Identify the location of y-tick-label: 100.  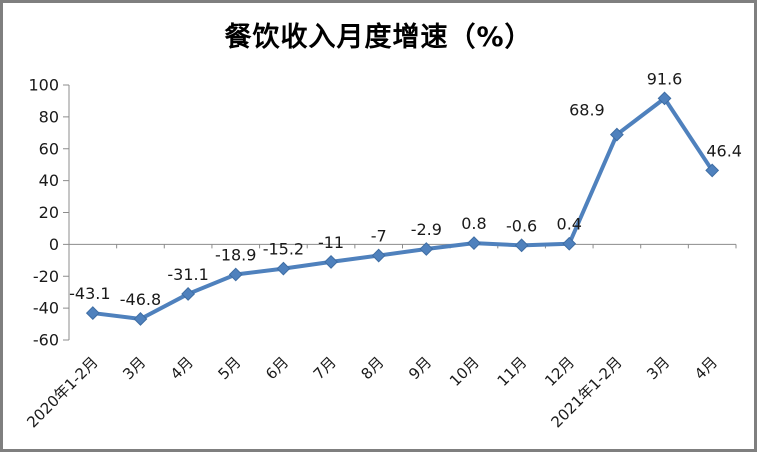
(43, 85).